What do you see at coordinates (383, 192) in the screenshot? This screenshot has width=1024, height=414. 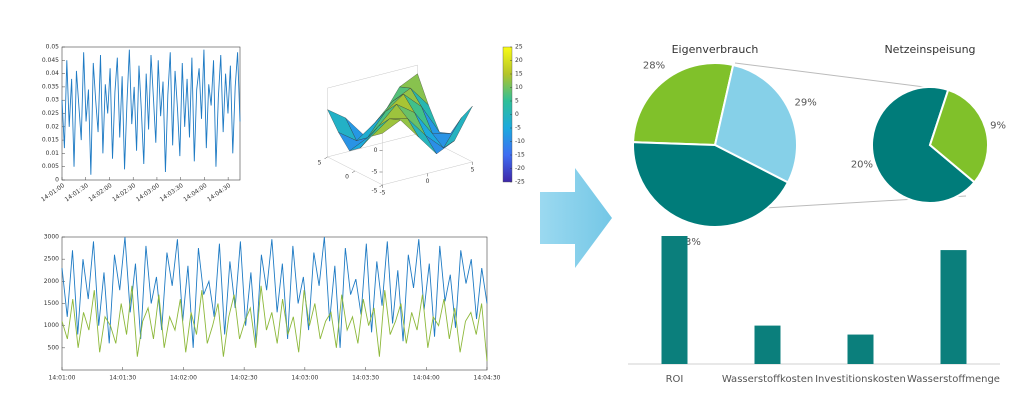 I see `x-tick-label: -5` at bounding box center [383, 192].